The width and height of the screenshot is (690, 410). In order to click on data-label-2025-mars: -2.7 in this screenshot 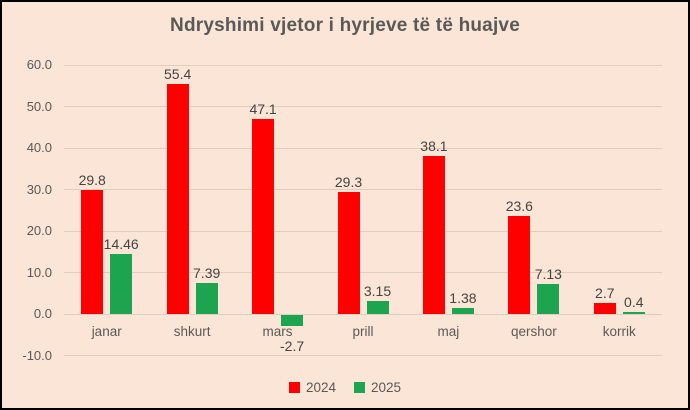, I will do `click(292, 346)`.